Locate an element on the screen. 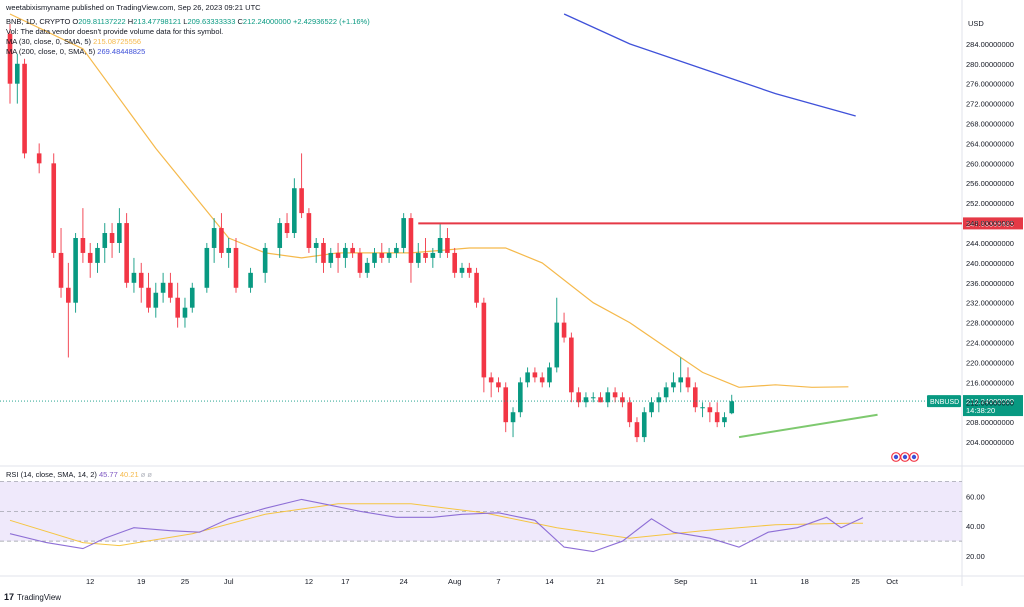 Image resolution: width=1024 pixels, height=607 pixels. time-tick-label: 11 is located at coordinates (754, 581).